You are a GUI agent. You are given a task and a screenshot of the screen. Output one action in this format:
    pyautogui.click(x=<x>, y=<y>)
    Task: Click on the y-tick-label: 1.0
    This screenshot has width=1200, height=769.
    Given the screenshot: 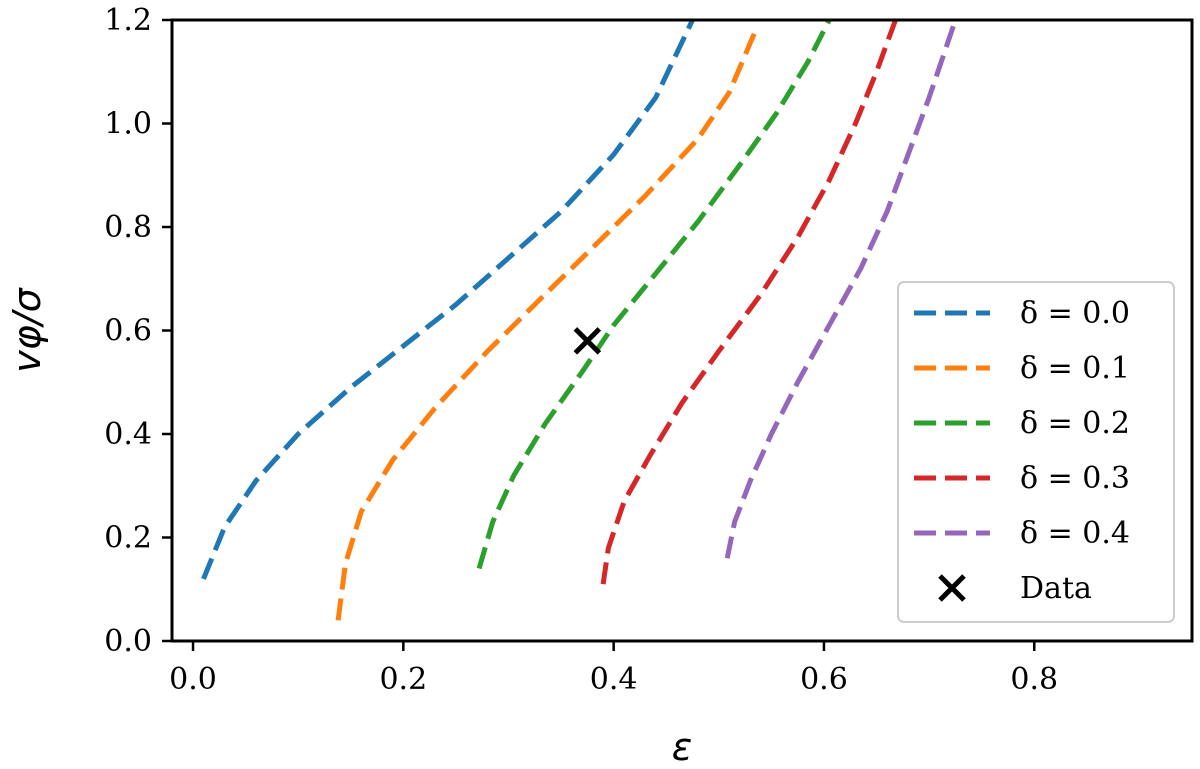 What is the action you would take?
    pyautogui.click(x=128, y=124)
    